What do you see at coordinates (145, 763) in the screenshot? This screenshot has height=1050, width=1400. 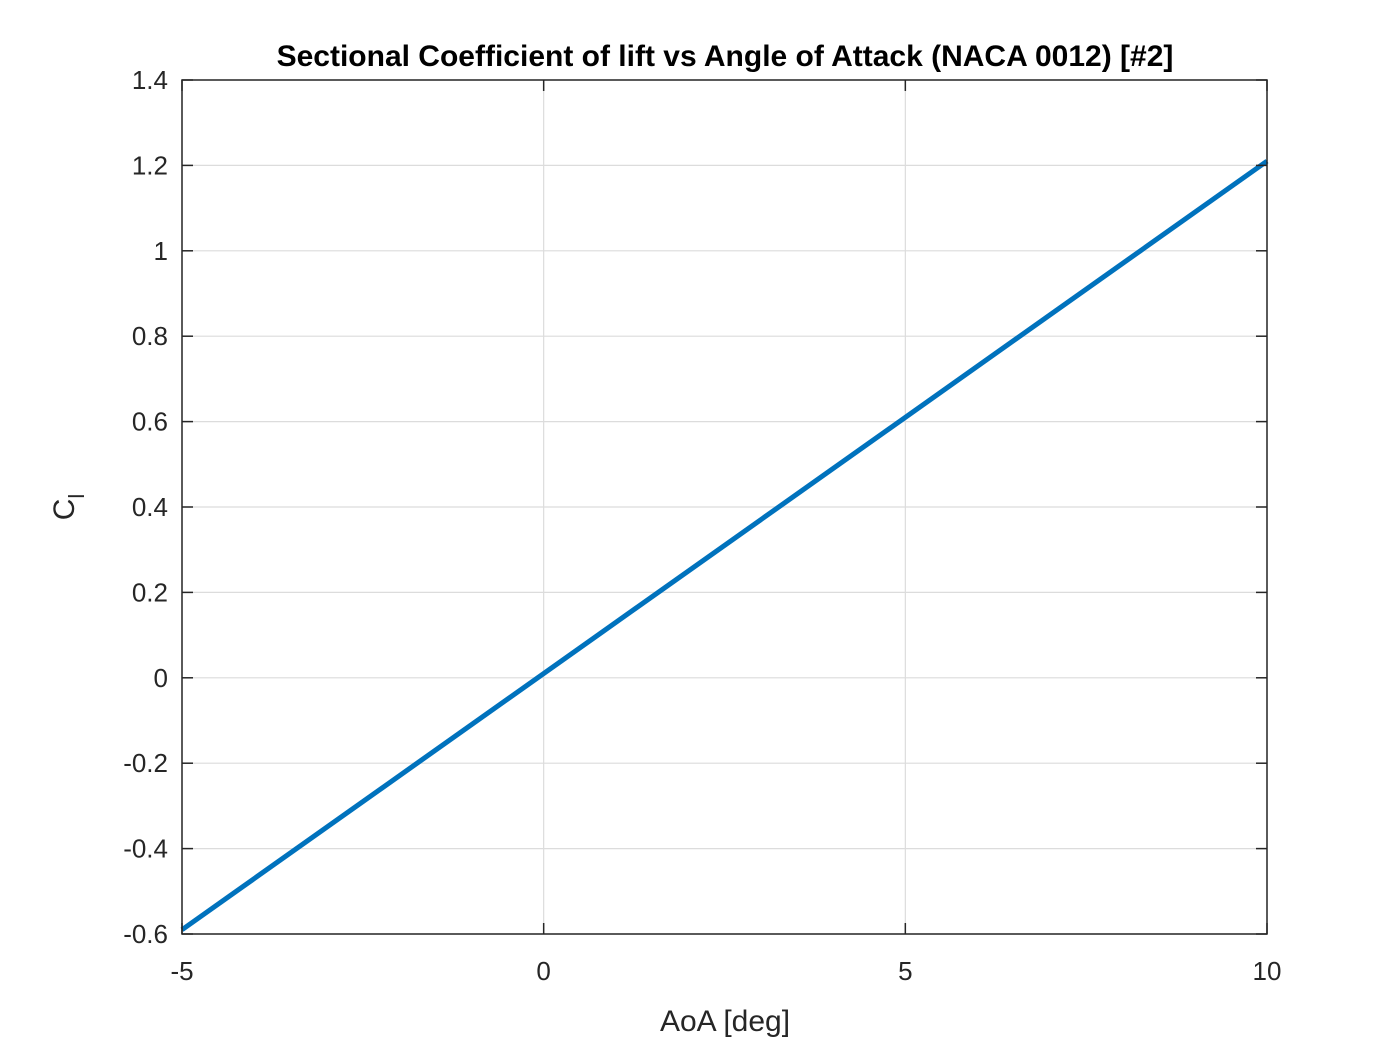 I see `y-tick-label: -0.2` at bounding box center [145, 763].